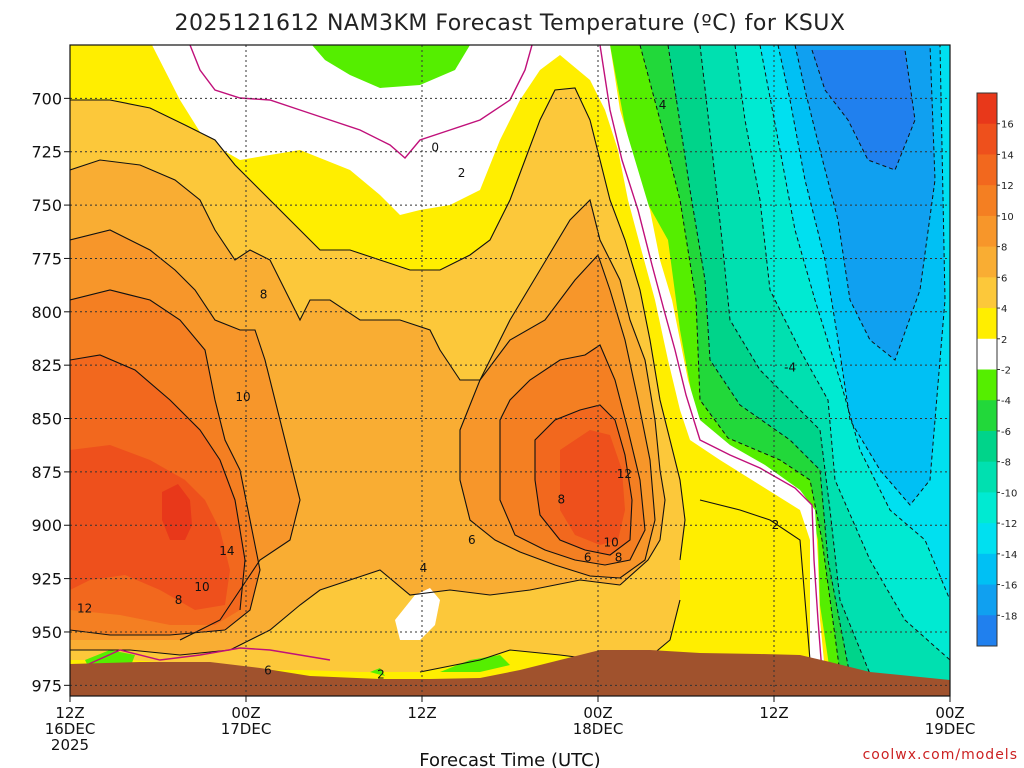 The width and height of the screenshot is (1024, 768). Describe the element at coordinates (46, 632) in the screenshot. I see `y-tick-label: 950` at that location.